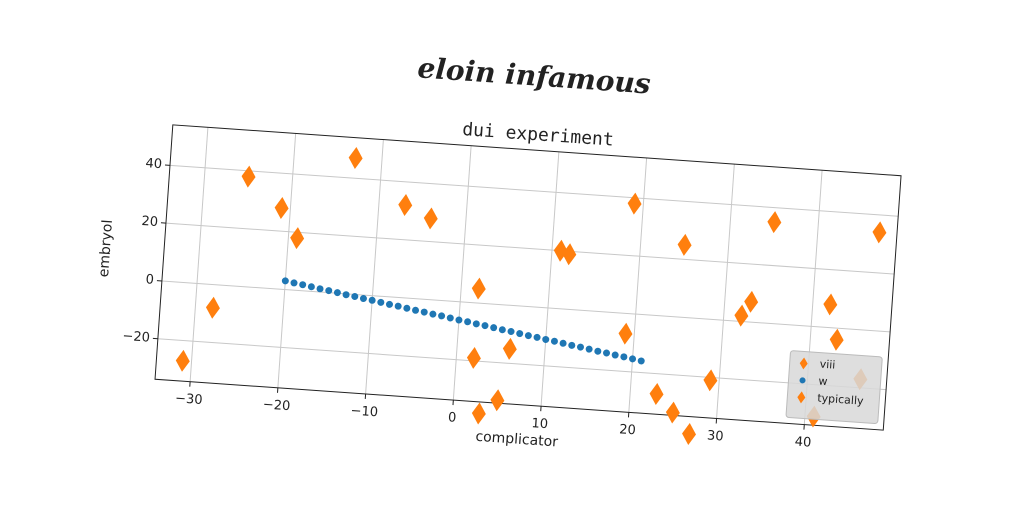  I want to click on legend-label: typically, so click(841, 399).